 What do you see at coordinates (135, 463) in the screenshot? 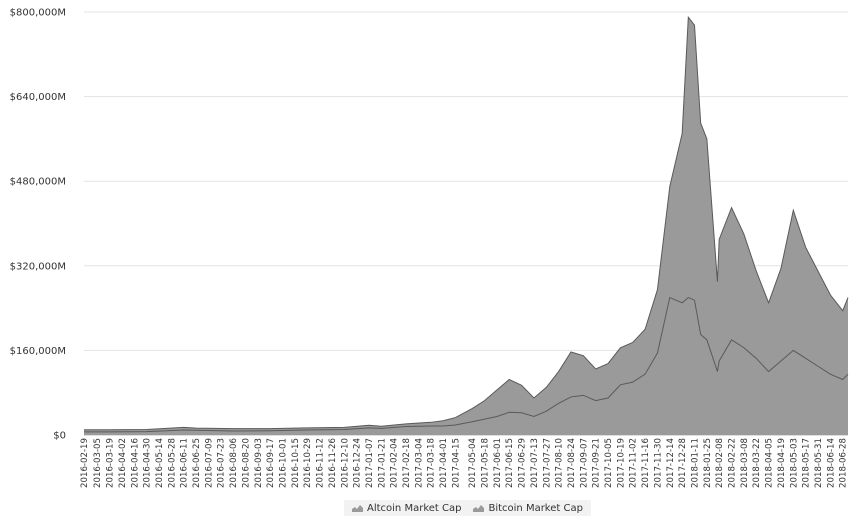
I see `x-tick-label: 2016-04-16` at bounding box center [135, 463].